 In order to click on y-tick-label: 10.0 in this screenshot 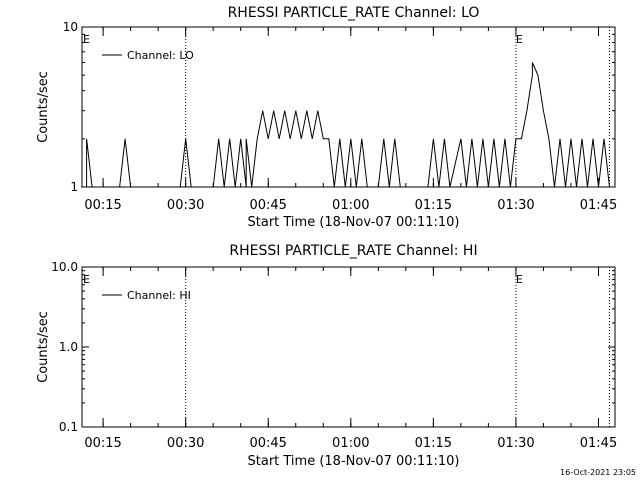, I will do `click(64, 267)`.